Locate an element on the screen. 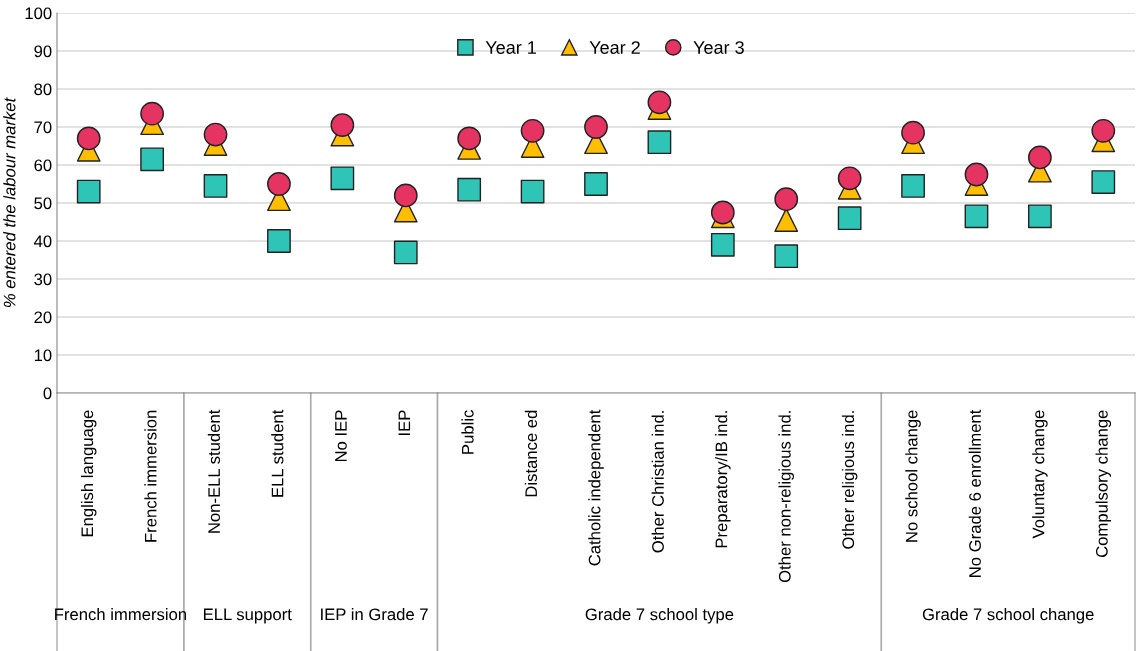 The height and width of the screenshot is (651, 1138). x-tick-label: Voluntary change is located at coordinates (1040, 474).